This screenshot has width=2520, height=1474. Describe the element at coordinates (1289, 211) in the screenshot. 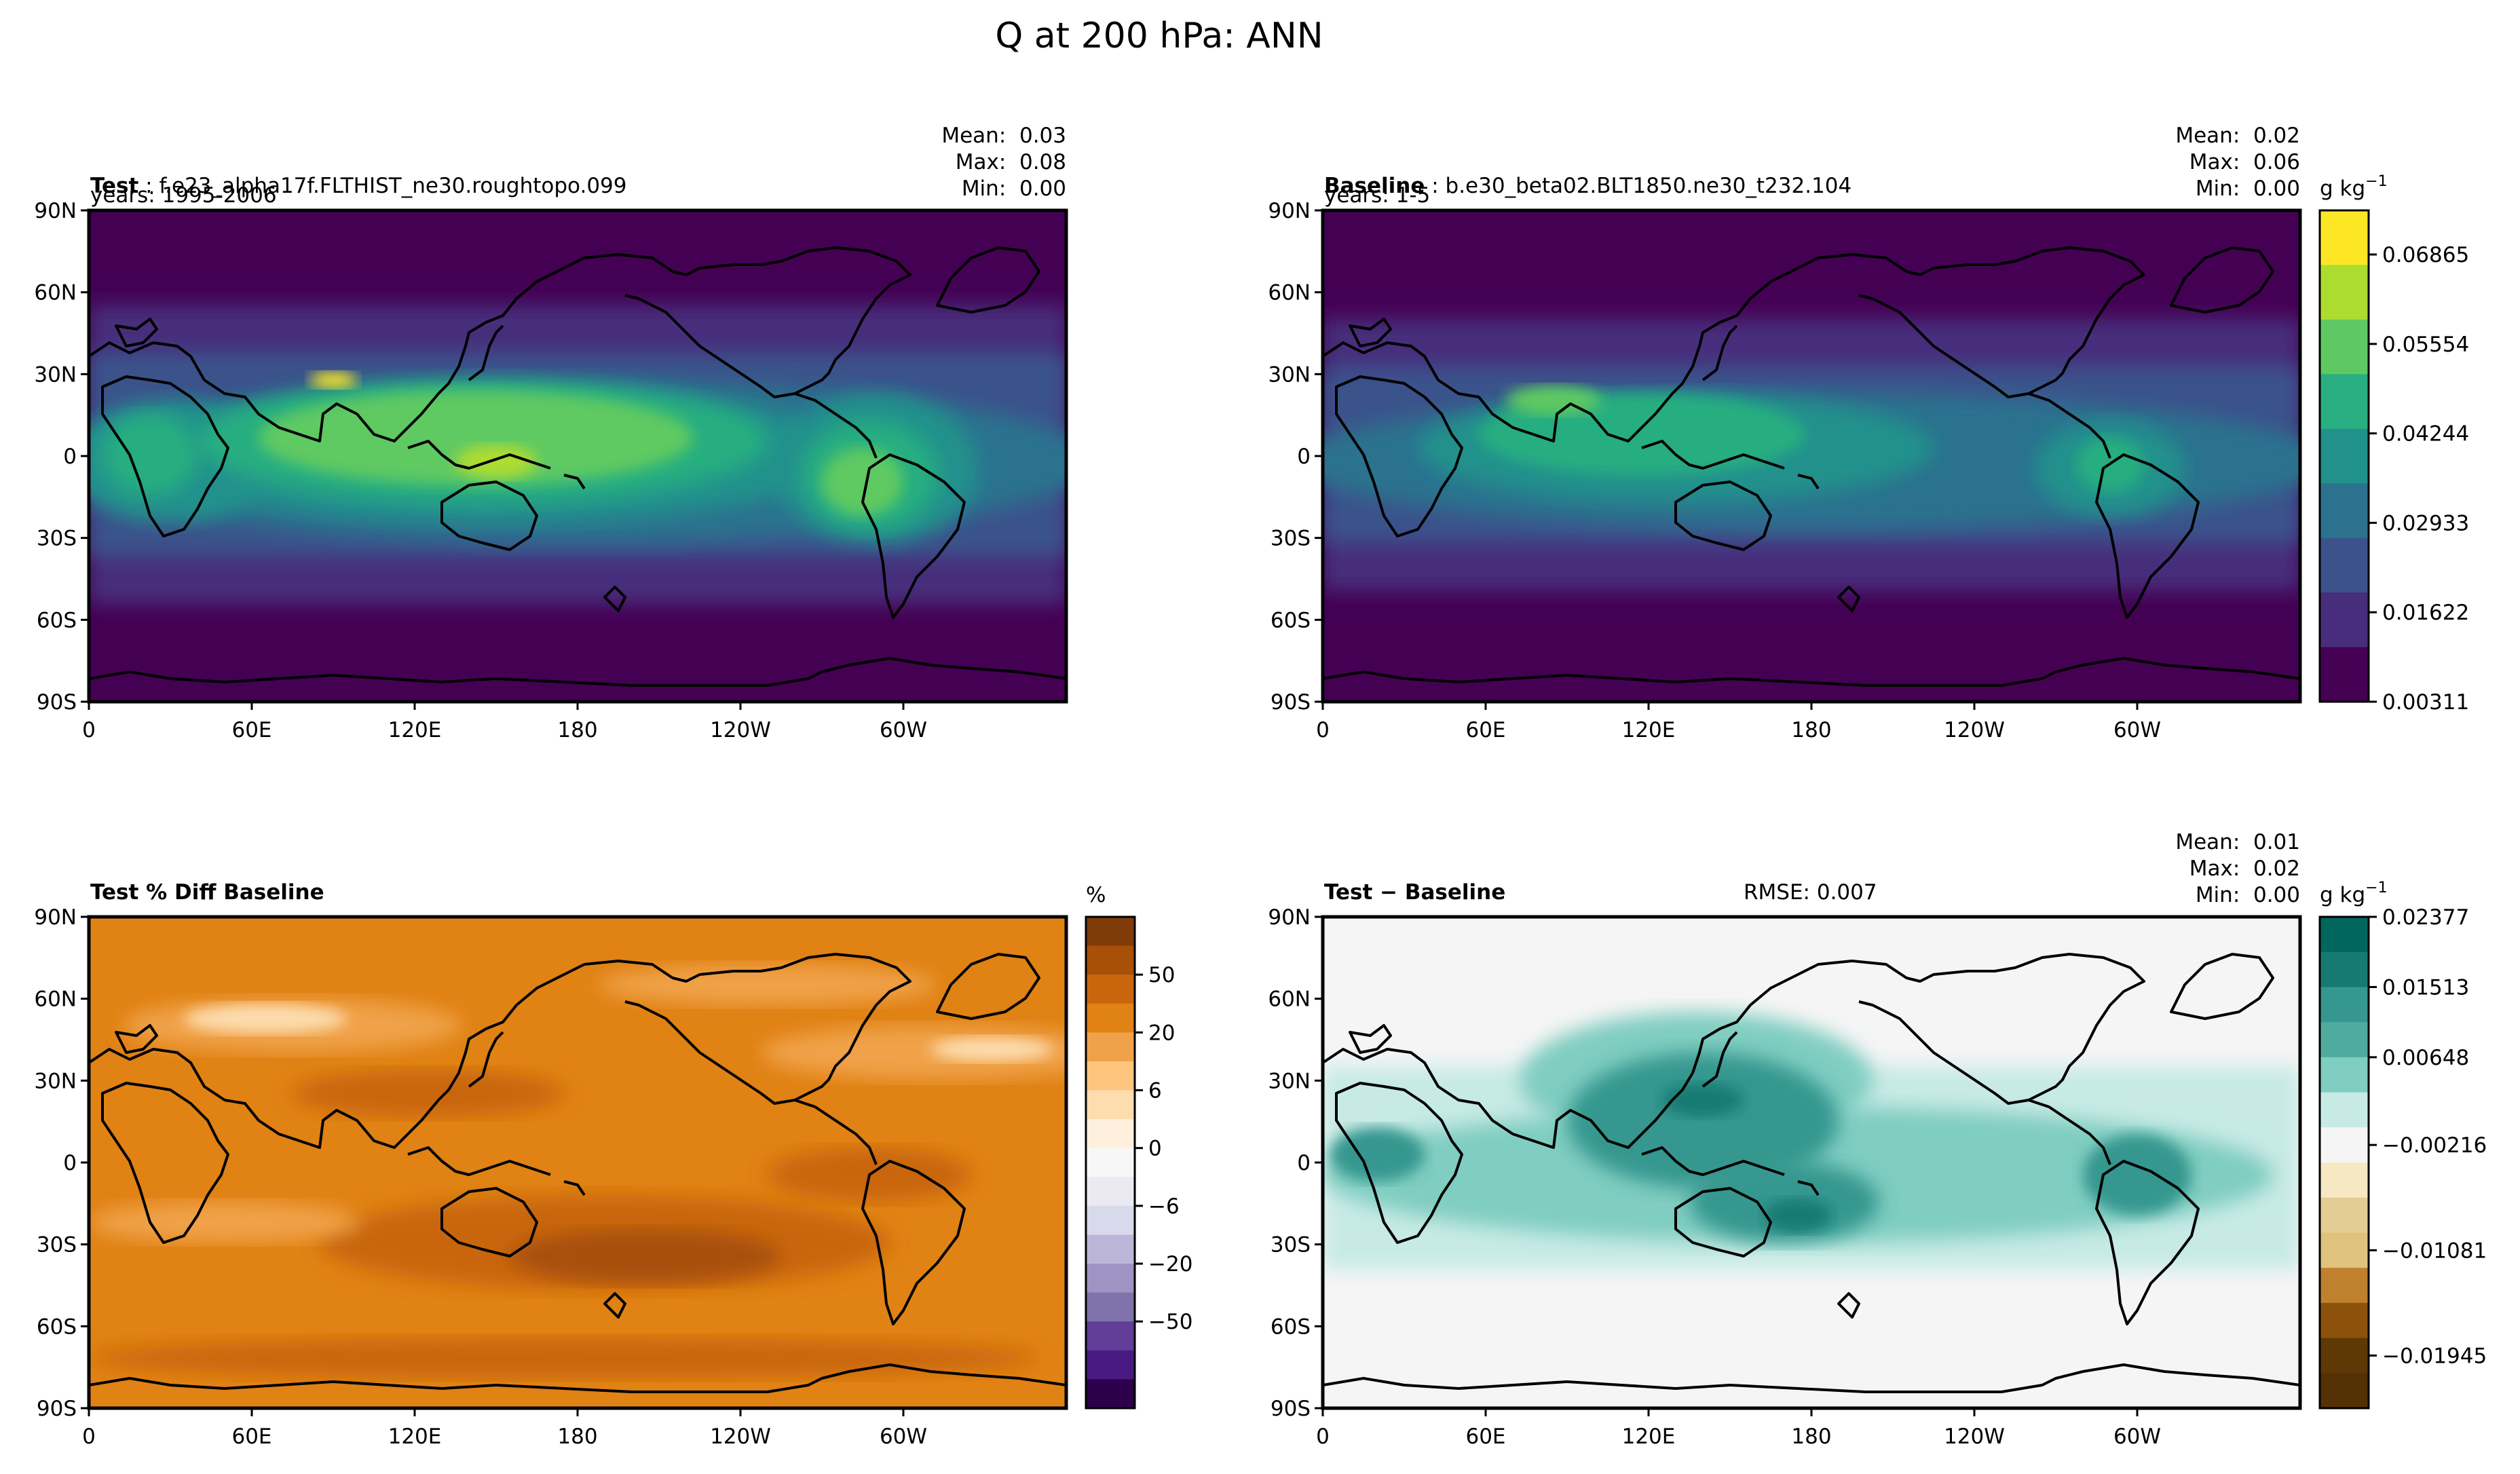

I see `baseline-y-tick-label: 90N` at that location.